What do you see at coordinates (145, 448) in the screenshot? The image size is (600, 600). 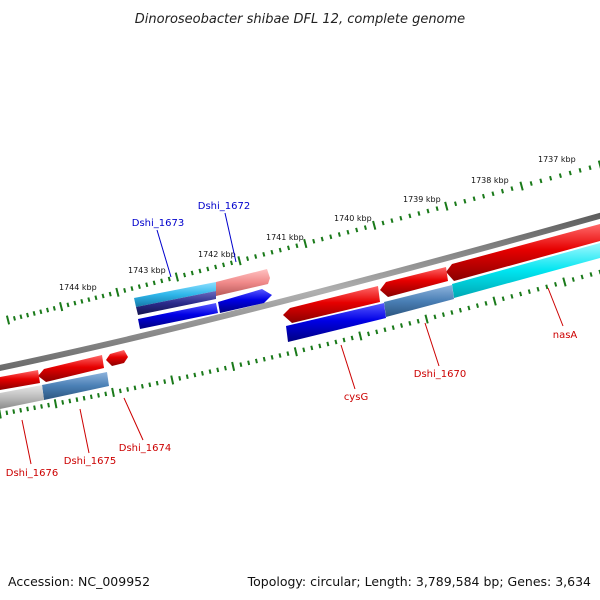 I see `gene-label-dshi-1674: Dshi_1674` at bounding box center [145, 448].